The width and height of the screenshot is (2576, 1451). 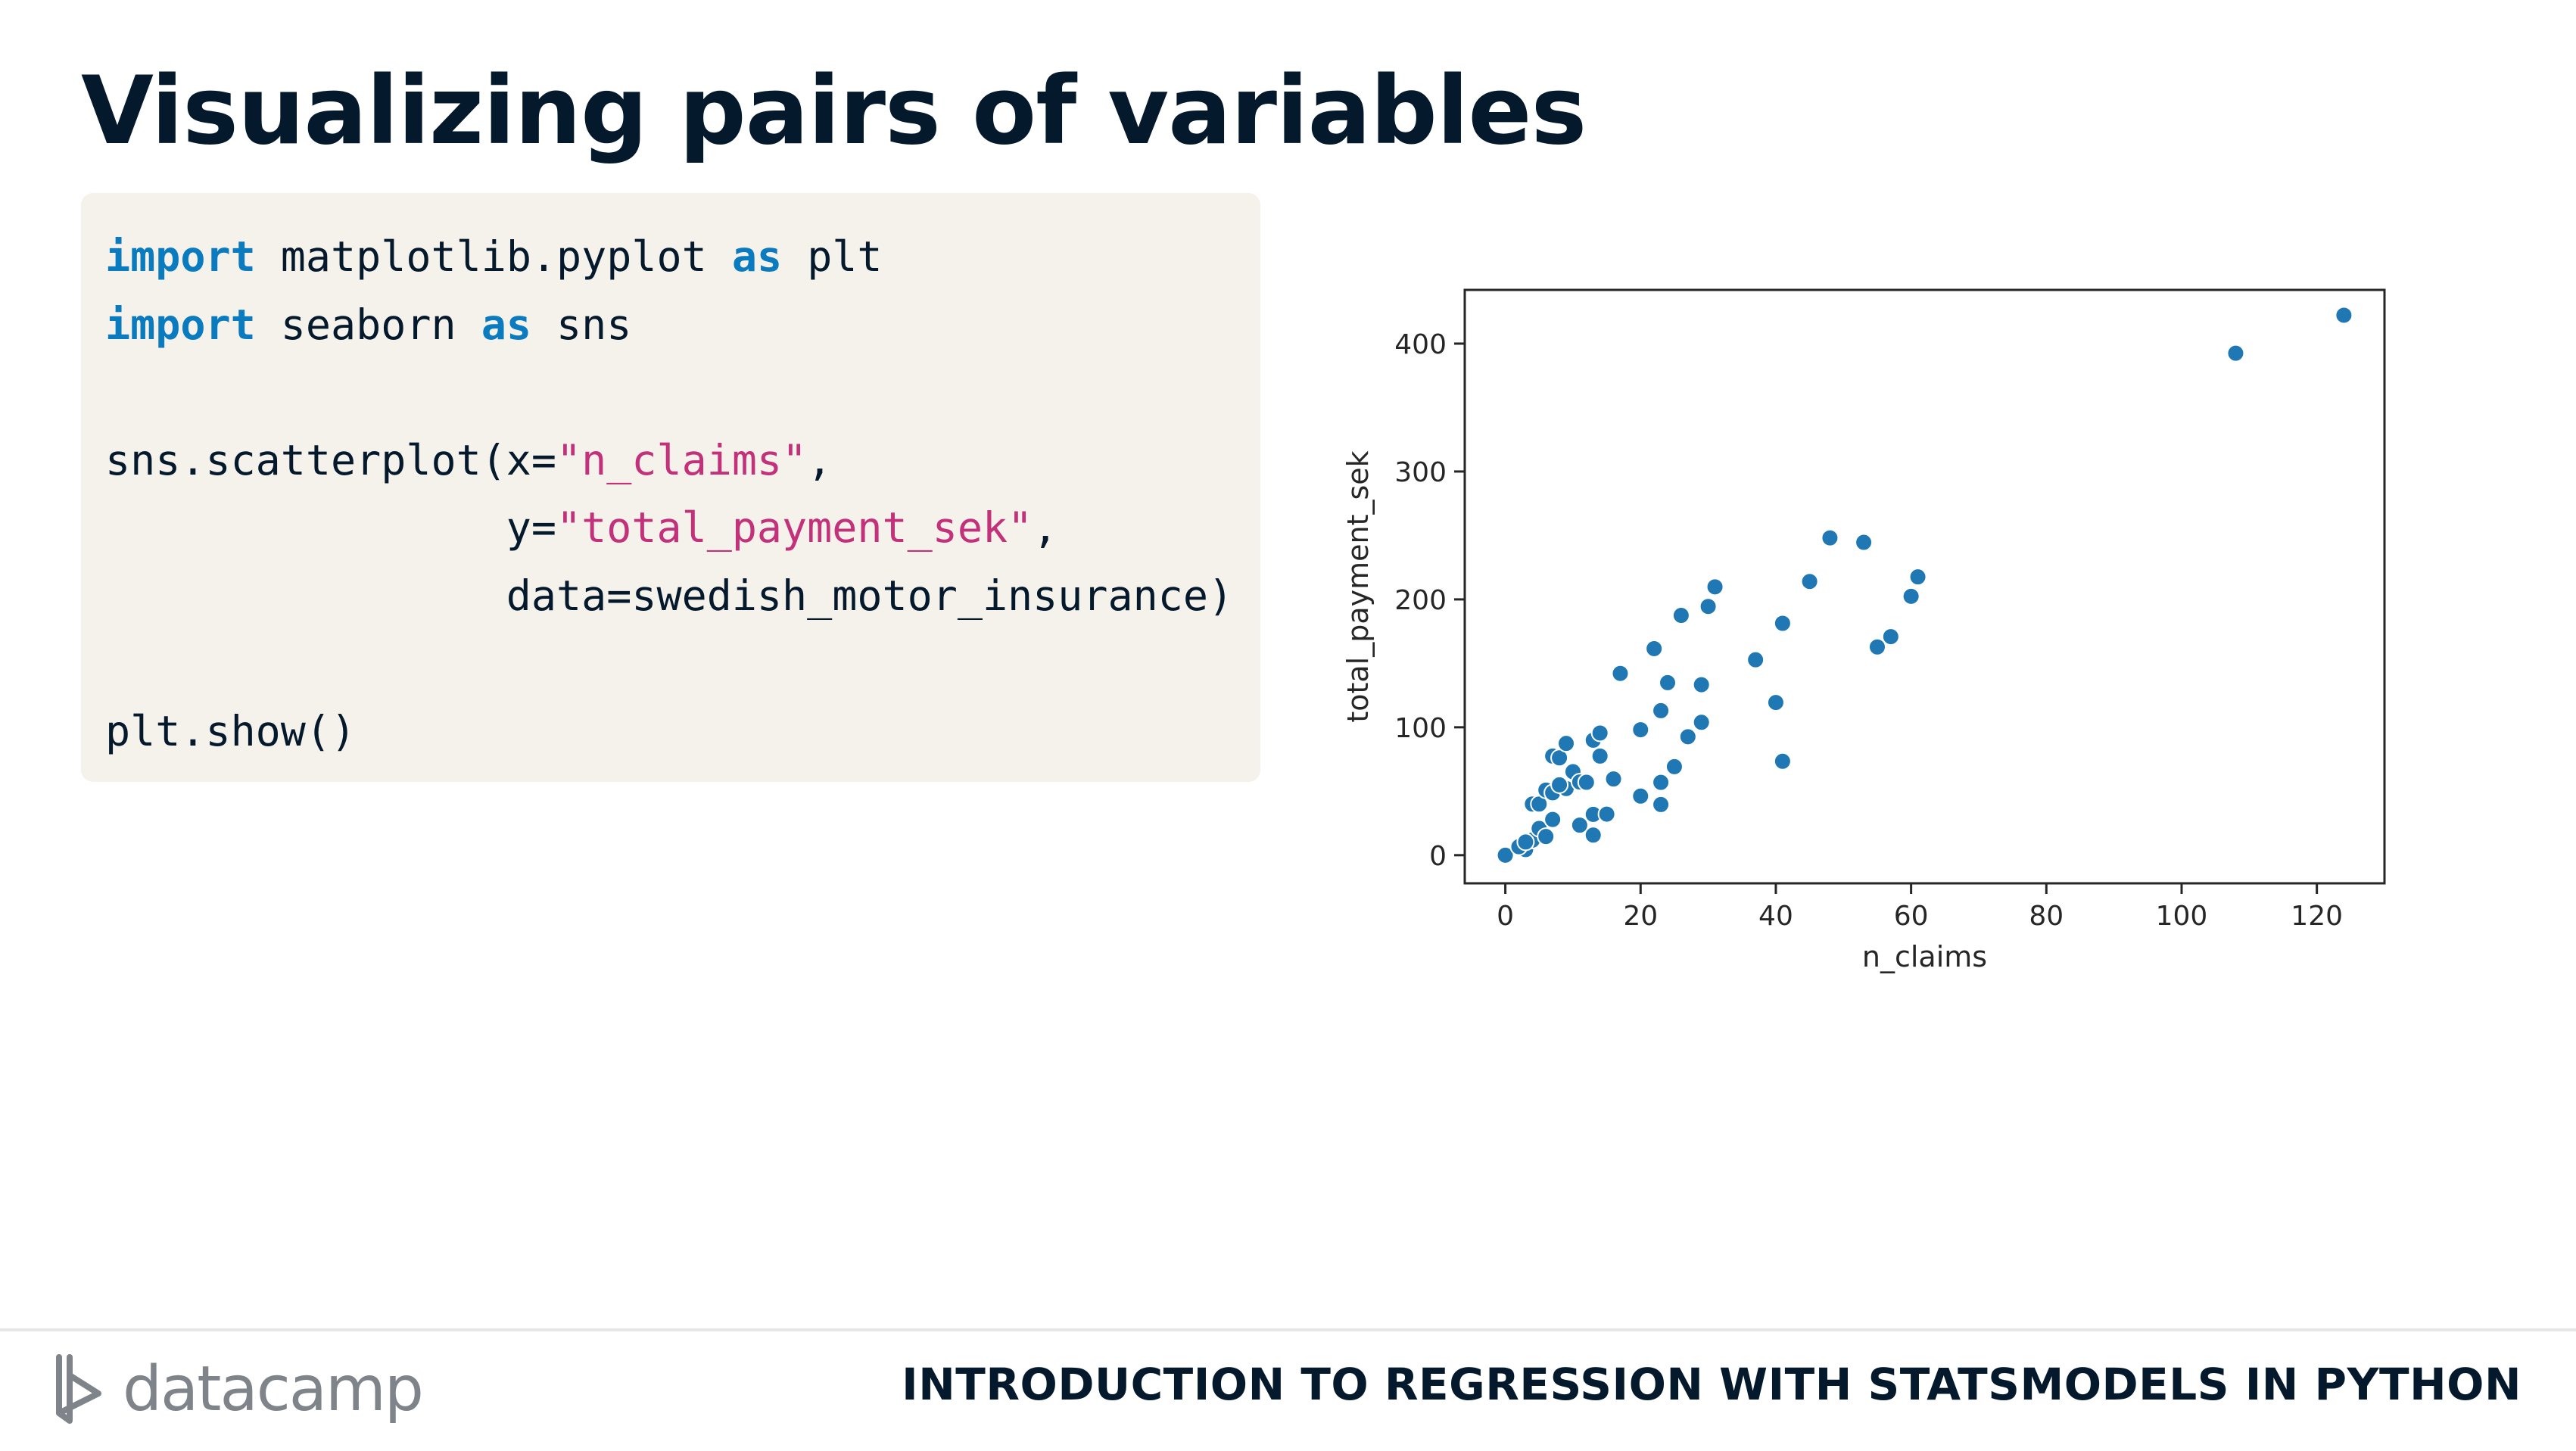 I want to click on code-string: "total_payment_sek", so click(x=794, y=527).